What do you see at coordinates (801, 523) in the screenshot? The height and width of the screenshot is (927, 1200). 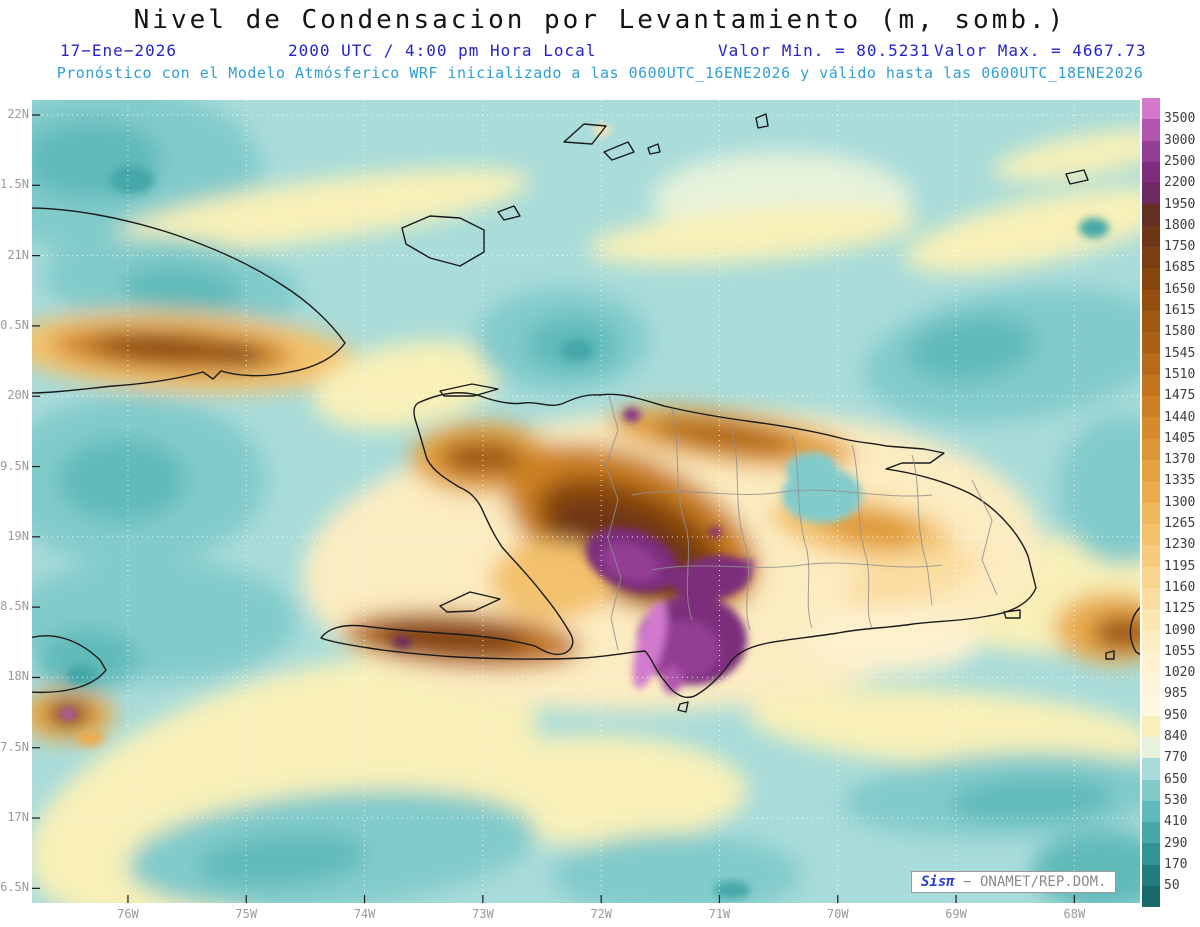 I see `admin-borders` at bounding box center [801, 523].